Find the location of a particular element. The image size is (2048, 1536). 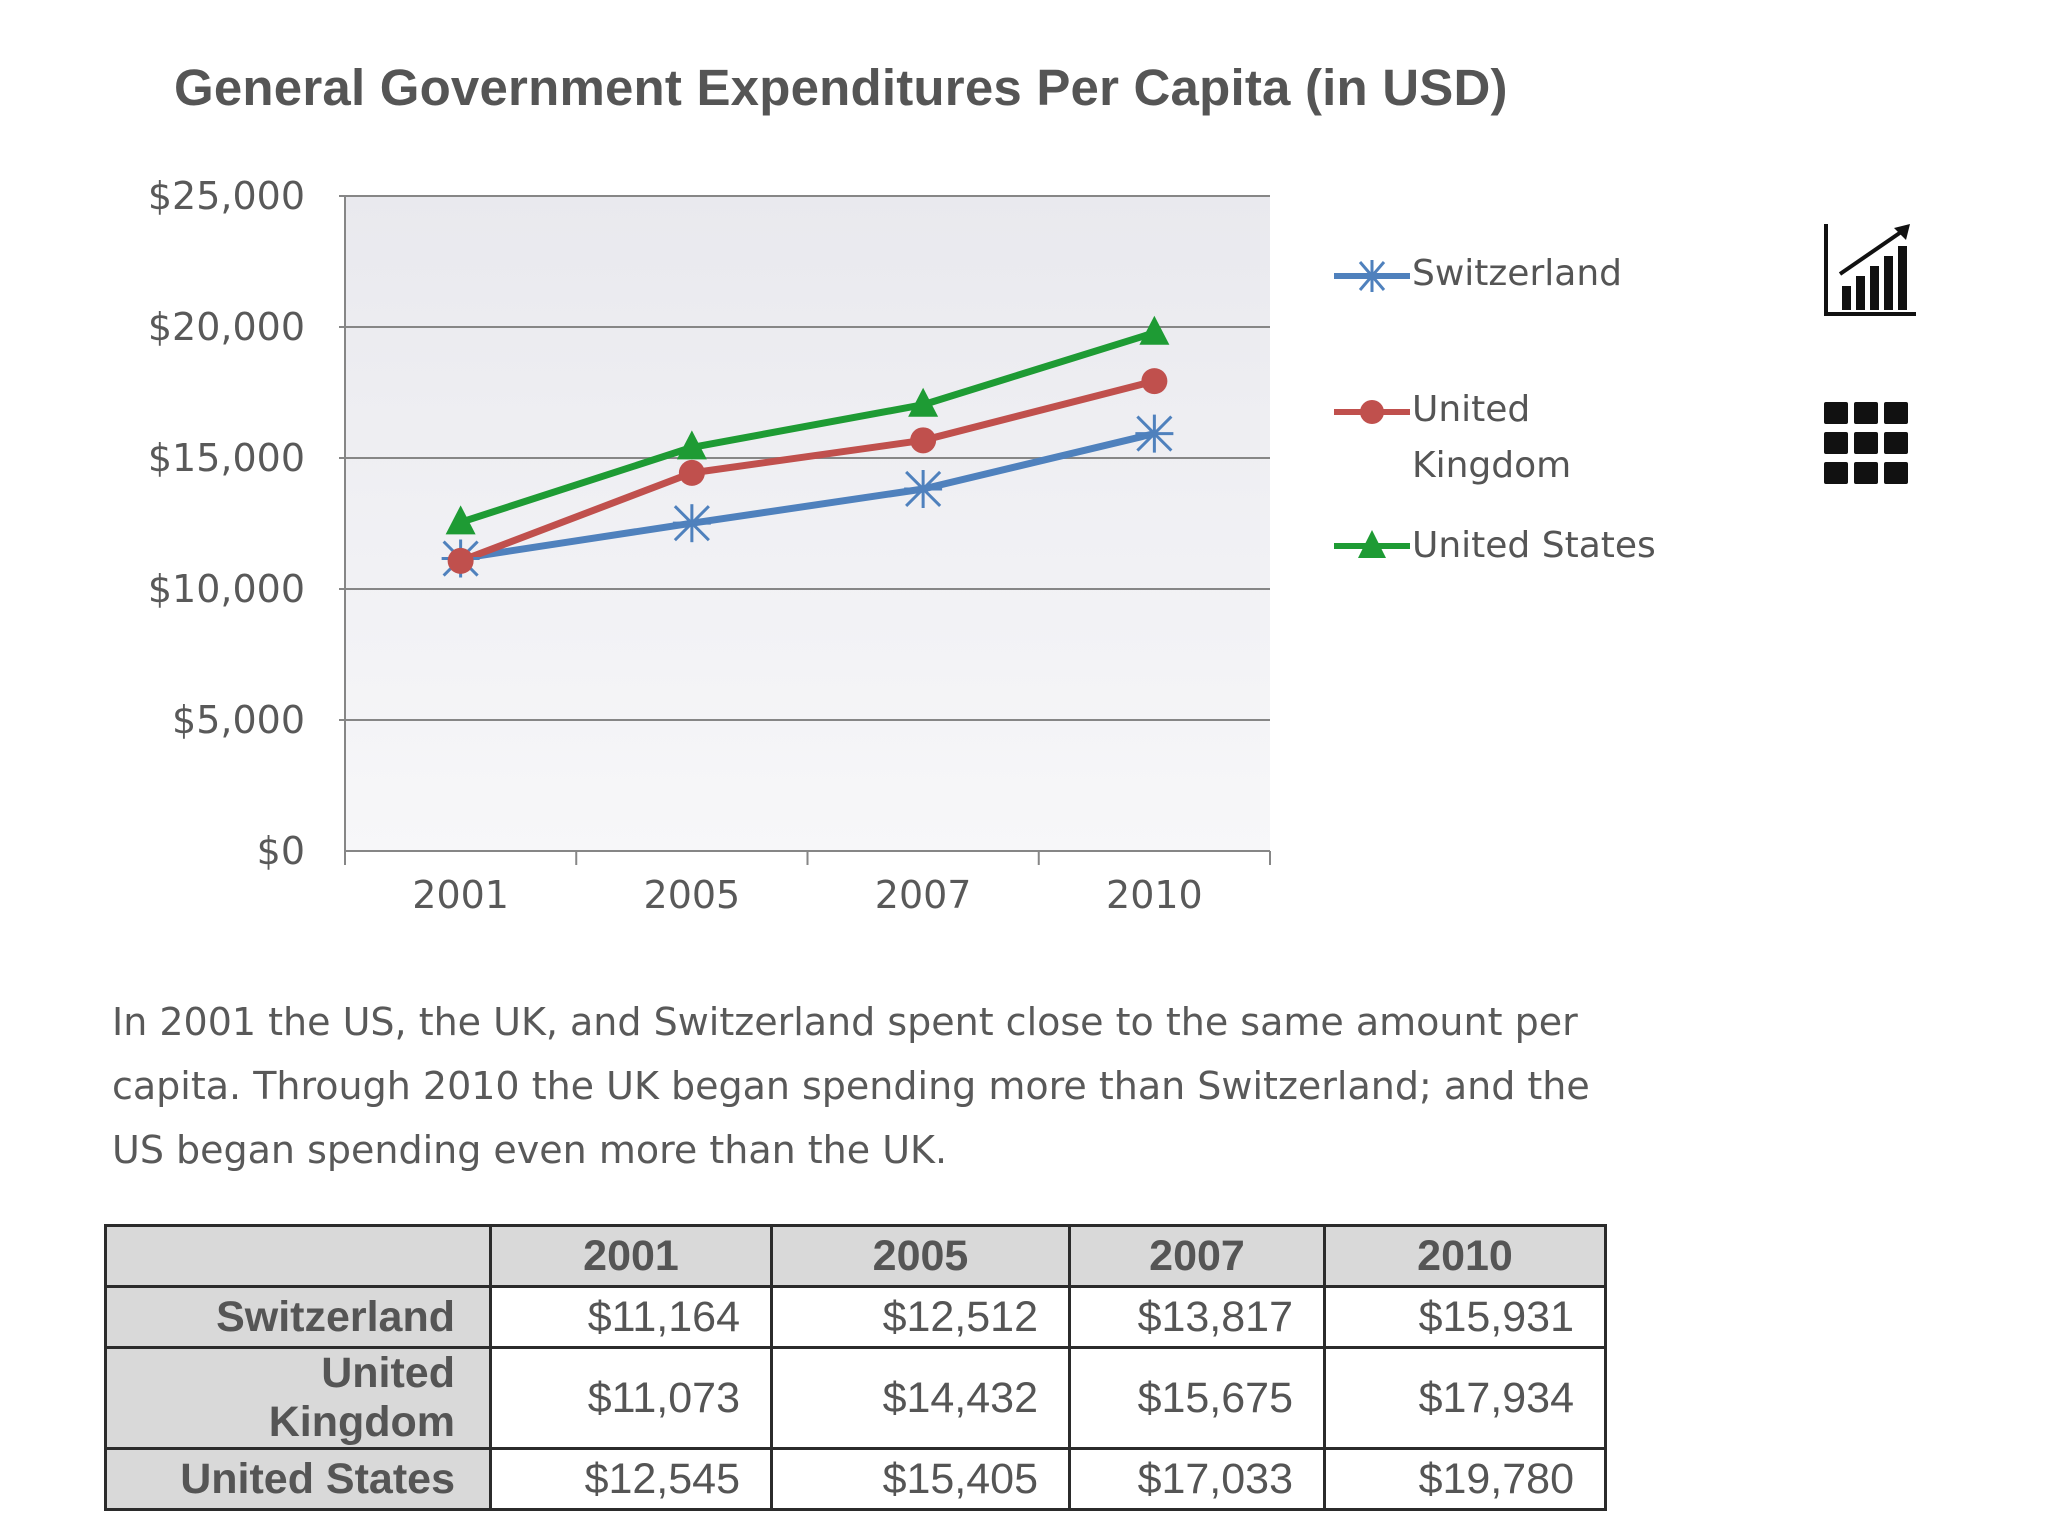

table-cell: $12,512 is located at coordinates (920, 1317).